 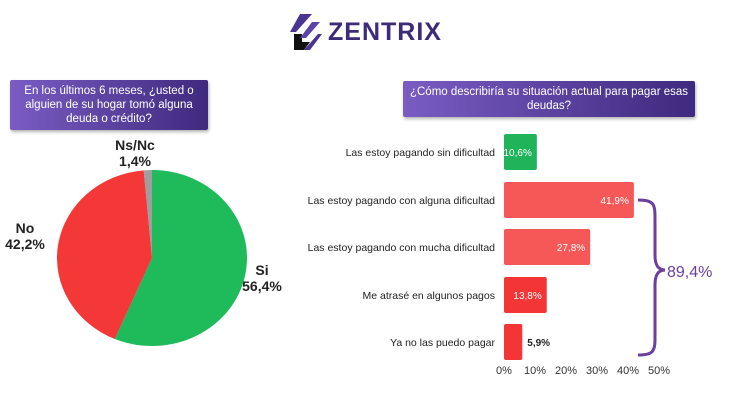 I want to click on x-tick-label: 10%, so click(x=535, y=371).